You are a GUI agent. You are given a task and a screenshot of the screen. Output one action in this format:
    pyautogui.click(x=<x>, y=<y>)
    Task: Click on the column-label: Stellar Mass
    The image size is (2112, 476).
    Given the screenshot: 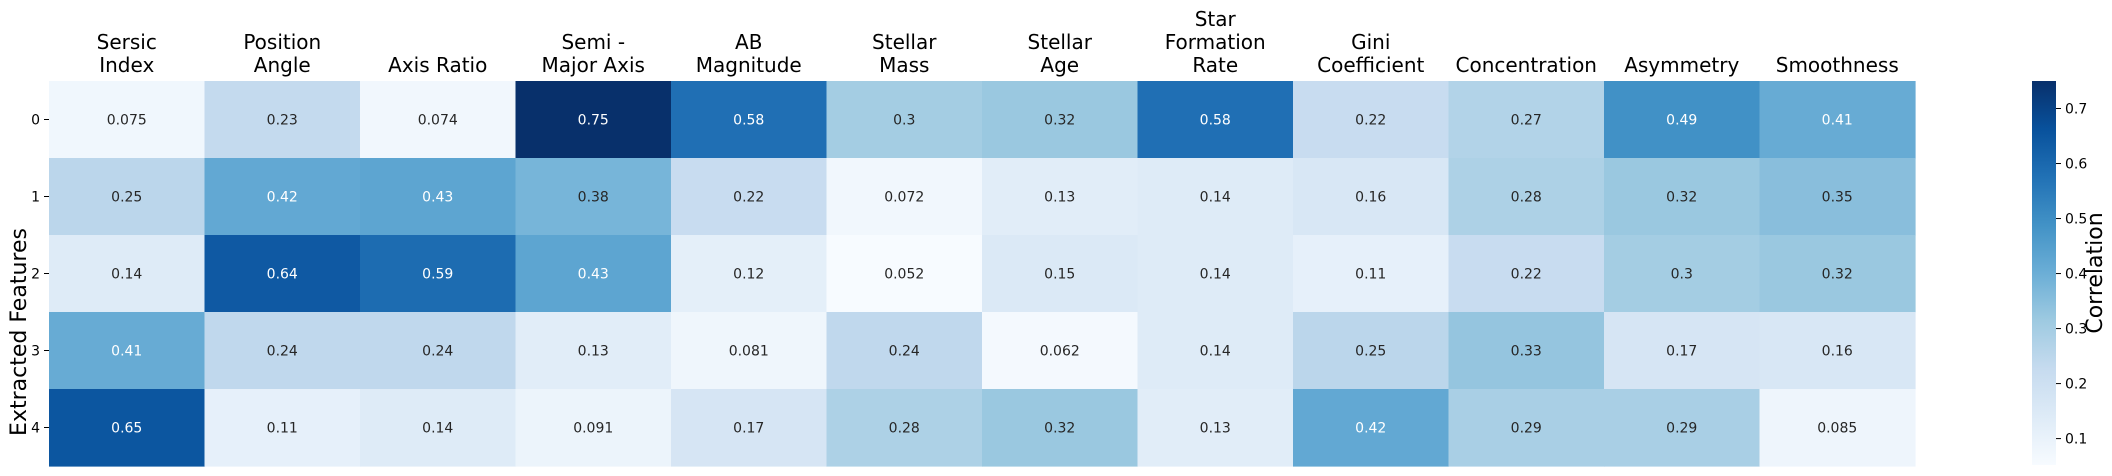 What is the action you would take?
    pyautogui.click(x=904, y=53)
    